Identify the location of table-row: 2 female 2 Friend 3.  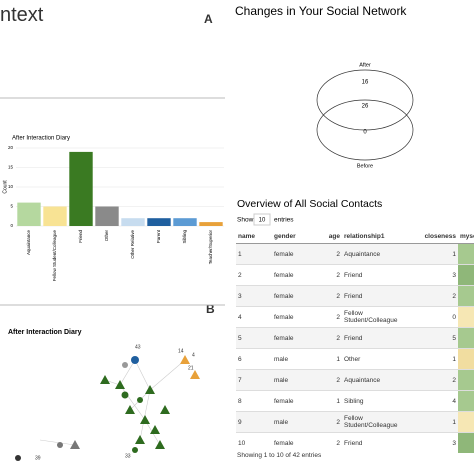
(355, 275).